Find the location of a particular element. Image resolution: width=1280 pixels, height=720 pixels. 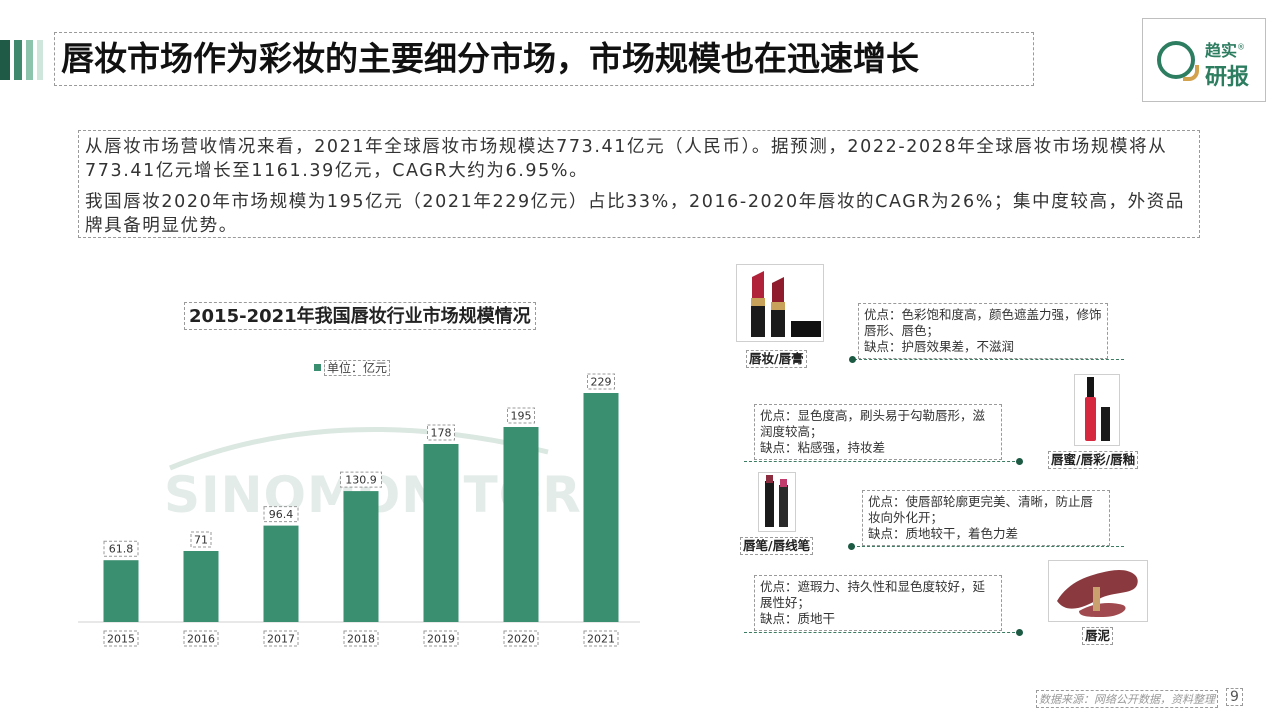

x-tick-label: 2021 is located at coordinates (601, 639).